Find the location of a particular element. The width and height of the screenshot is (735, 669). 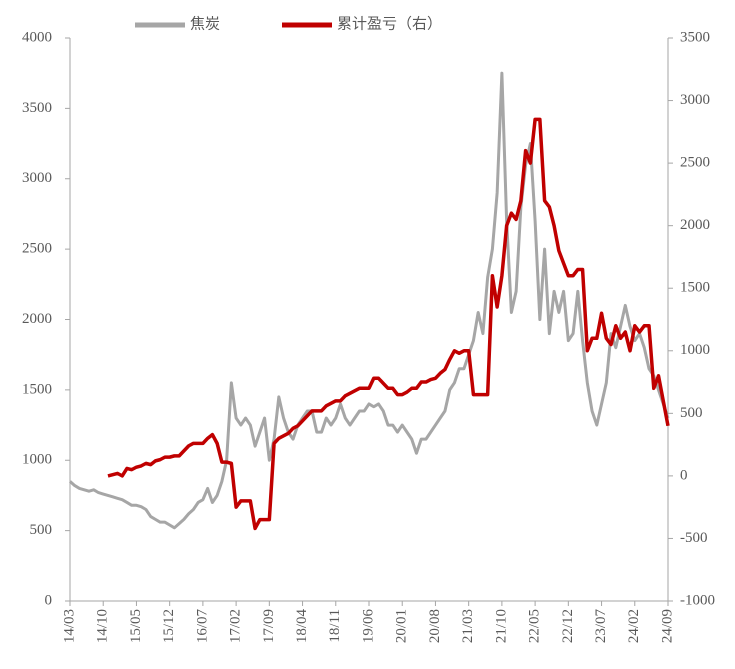

x-tick-label: 22/05 is located at coordinates (535, 626).